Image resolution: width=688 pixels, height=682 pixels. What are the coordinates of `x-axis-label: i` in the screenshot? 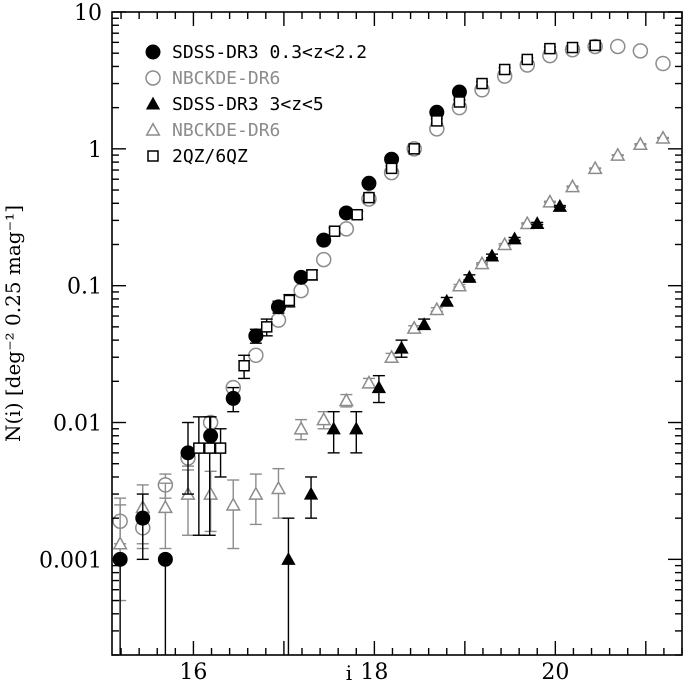 It's located at (349, 671).